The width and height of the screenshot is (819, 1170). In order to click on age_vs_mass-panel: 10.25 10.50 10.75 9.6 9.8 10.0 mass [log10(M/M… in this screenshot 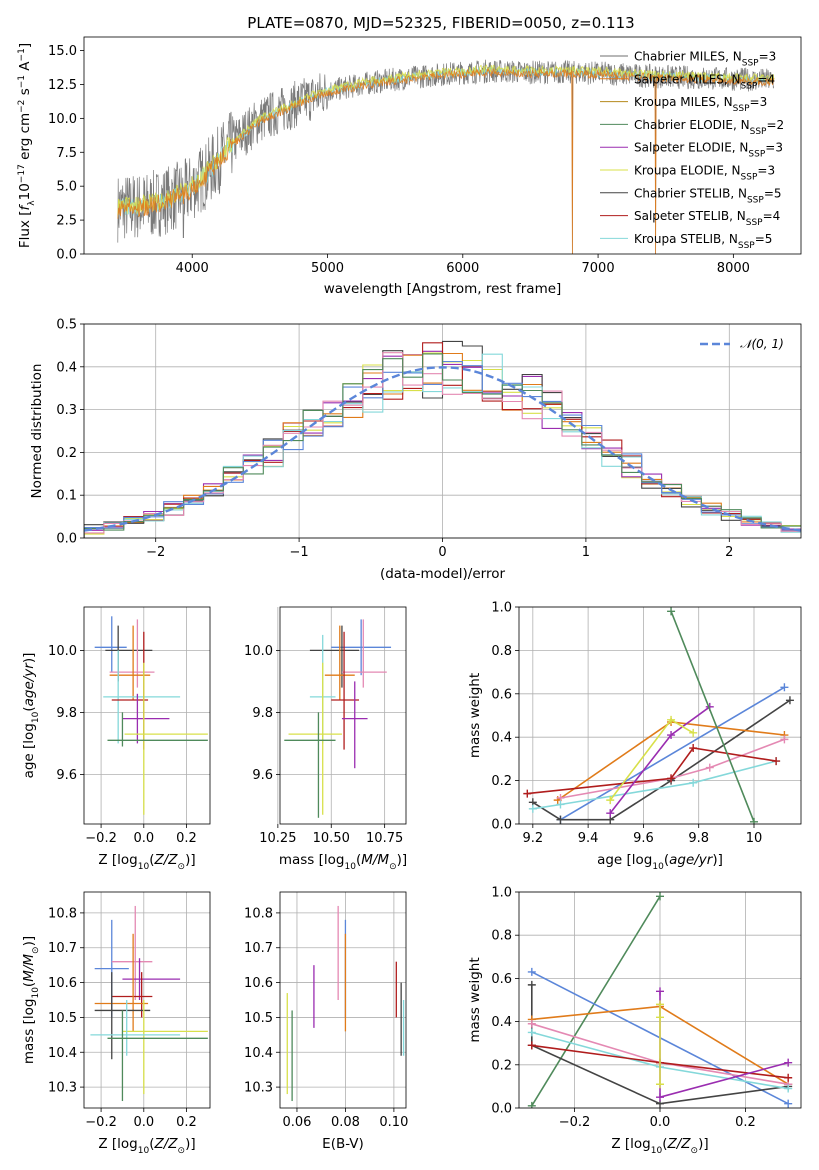, I will do `click(325, 739)`.